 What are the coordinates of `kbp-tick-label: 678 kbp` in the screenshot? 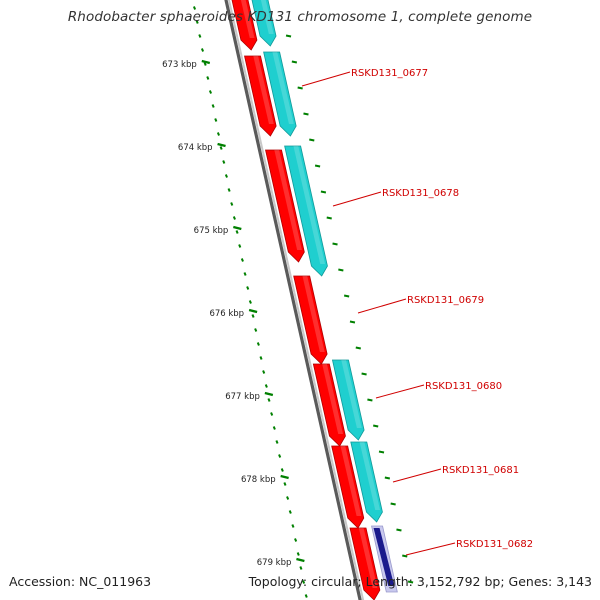 It's located at (258, 480).